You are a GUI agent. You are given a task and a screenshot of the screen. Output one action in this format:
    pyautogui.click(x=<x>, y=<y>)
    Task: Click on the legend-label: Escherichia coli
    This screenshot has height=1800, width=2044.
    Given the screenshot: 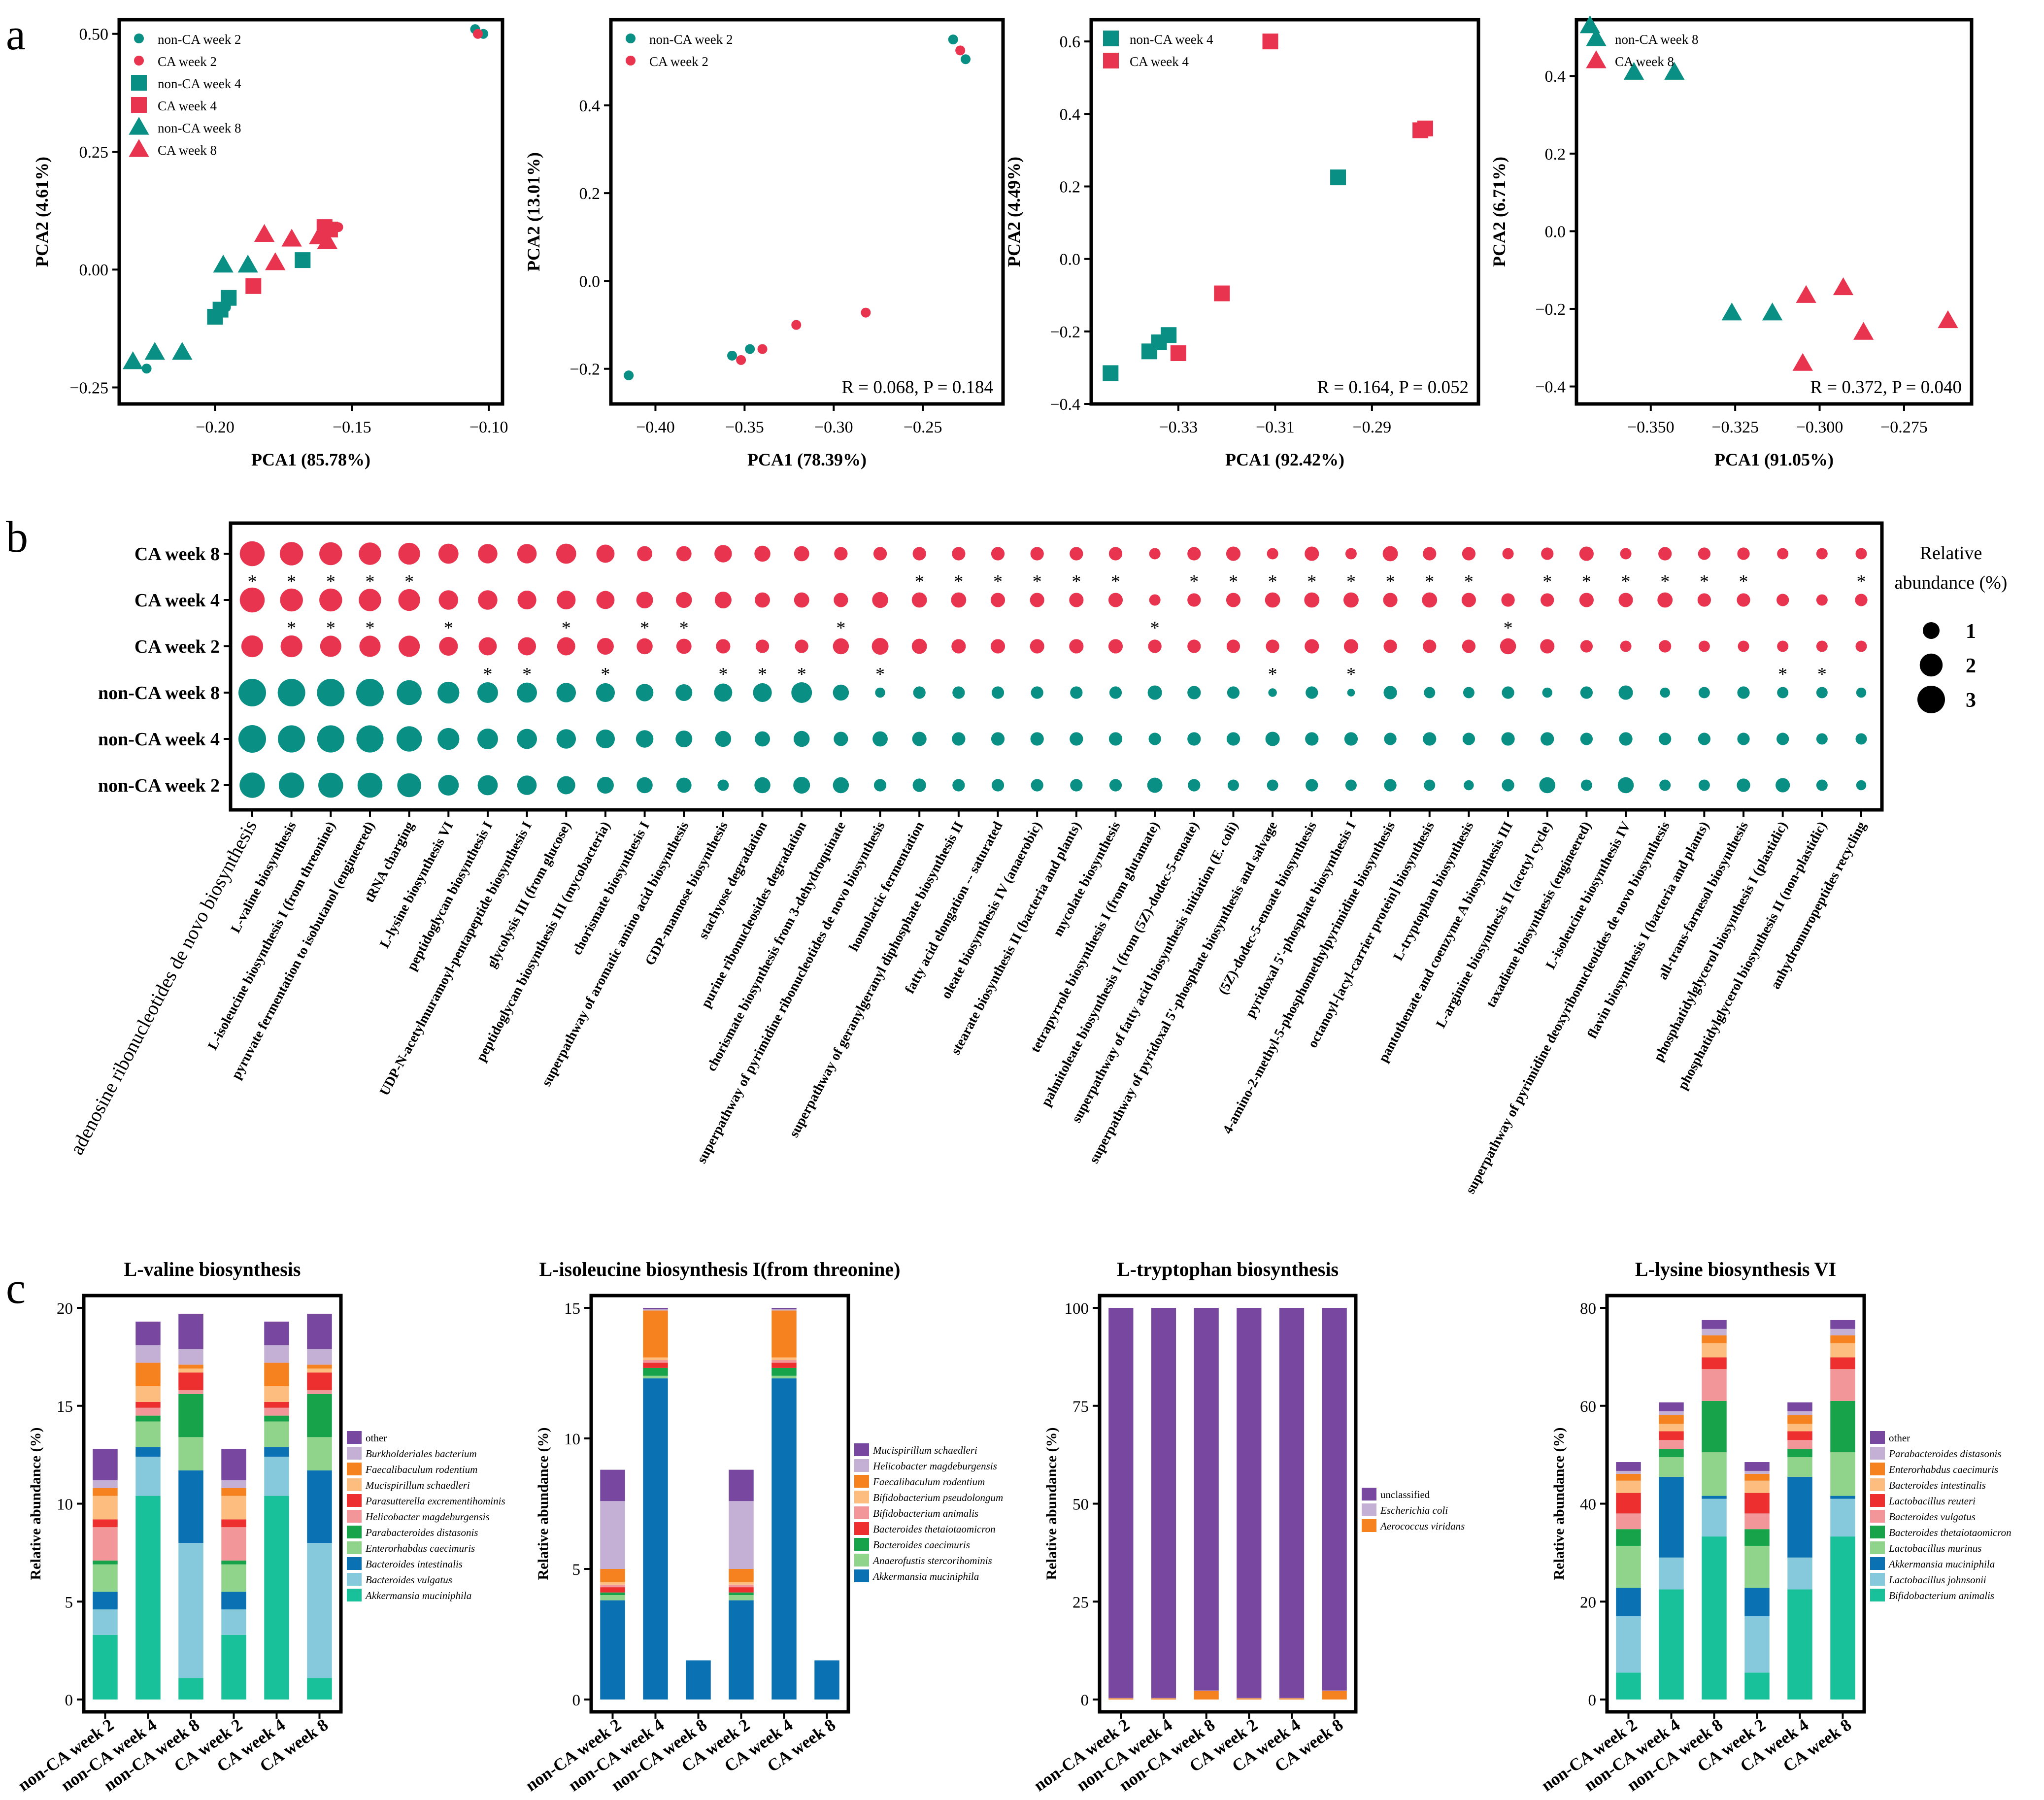 What is the action you would take?
    pyautogui.click(x=1414, y=1510)
    